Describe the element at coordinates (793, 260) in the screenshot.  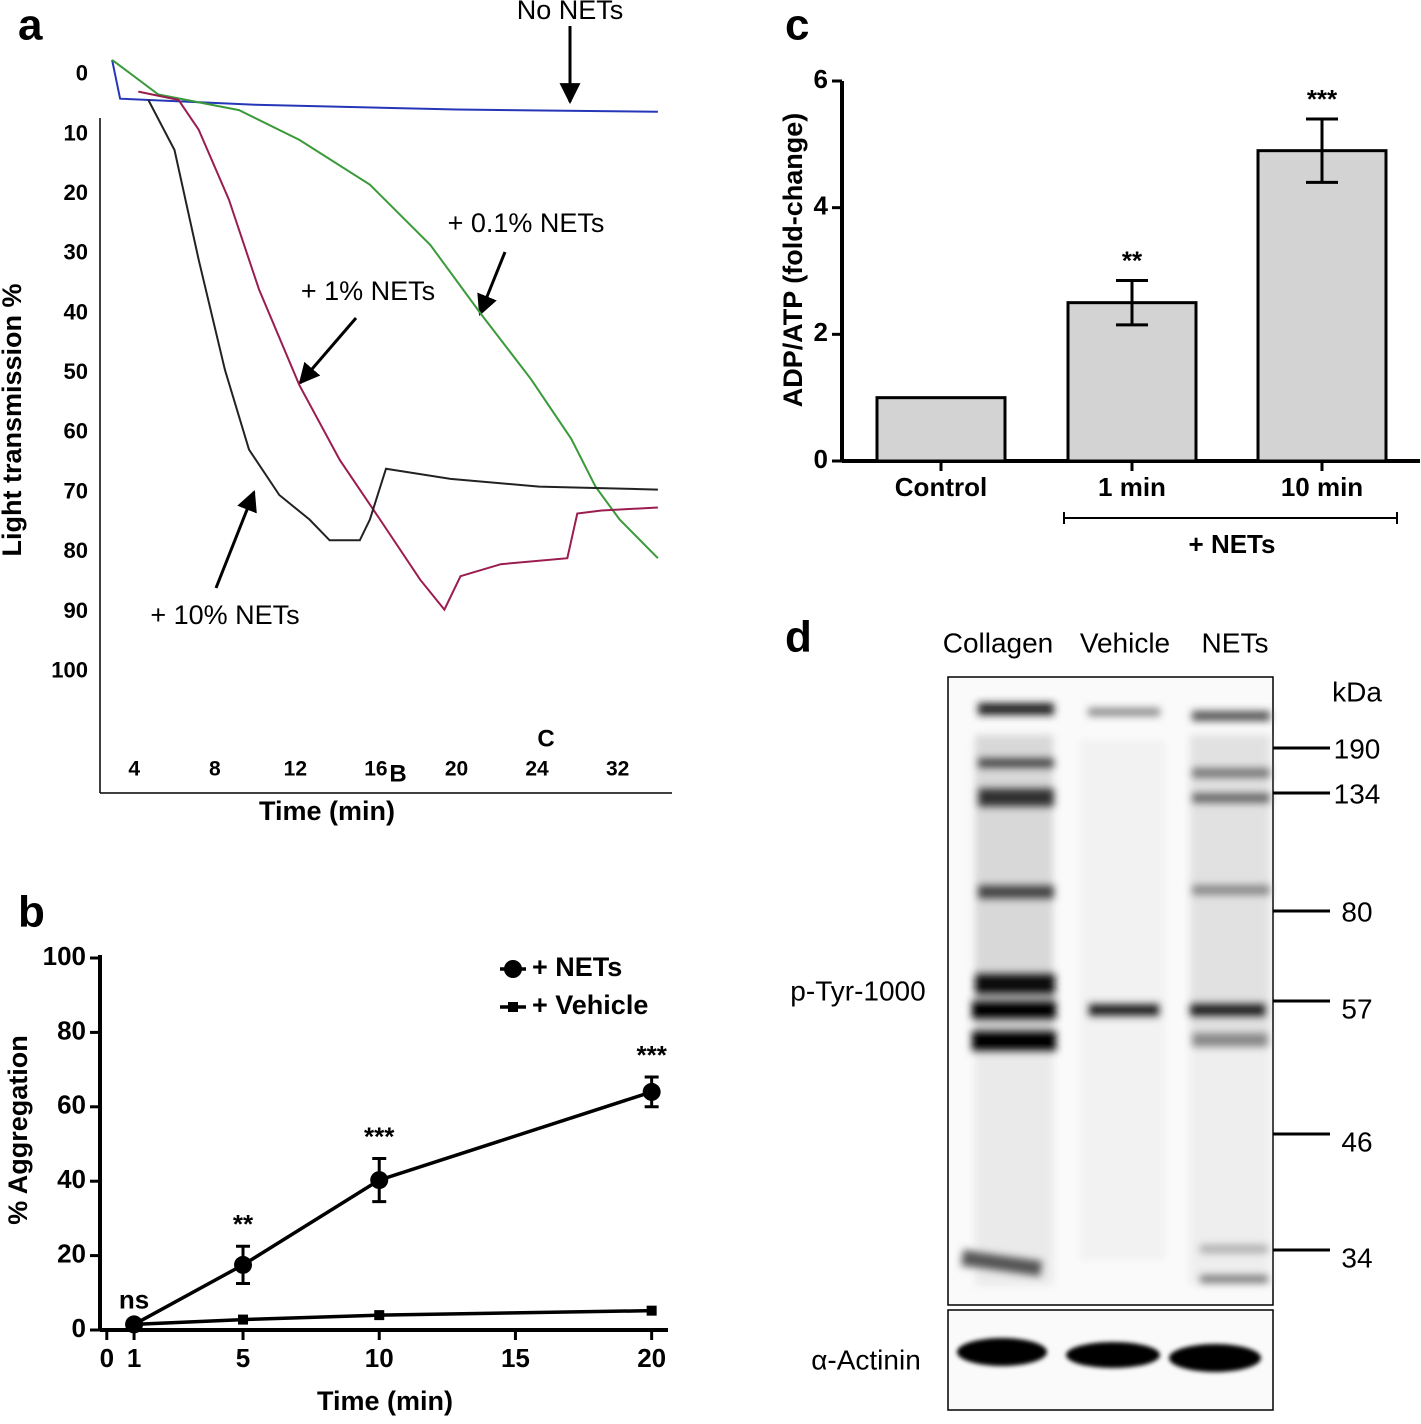
I see `y-axis-label: ADP/ATP (fold-change)` at that location.